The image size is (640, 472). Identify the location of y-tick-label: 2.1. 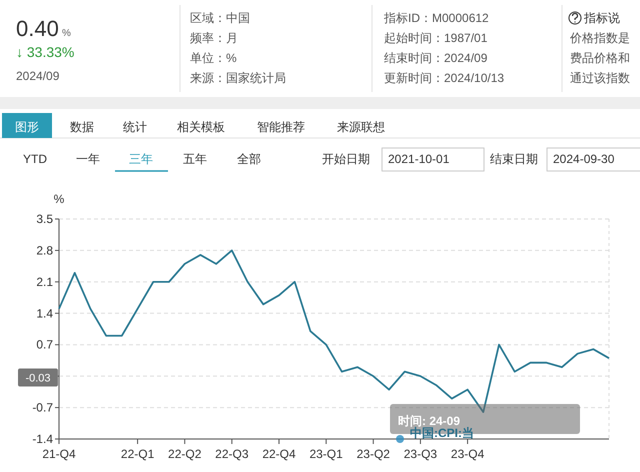
(45, 281).